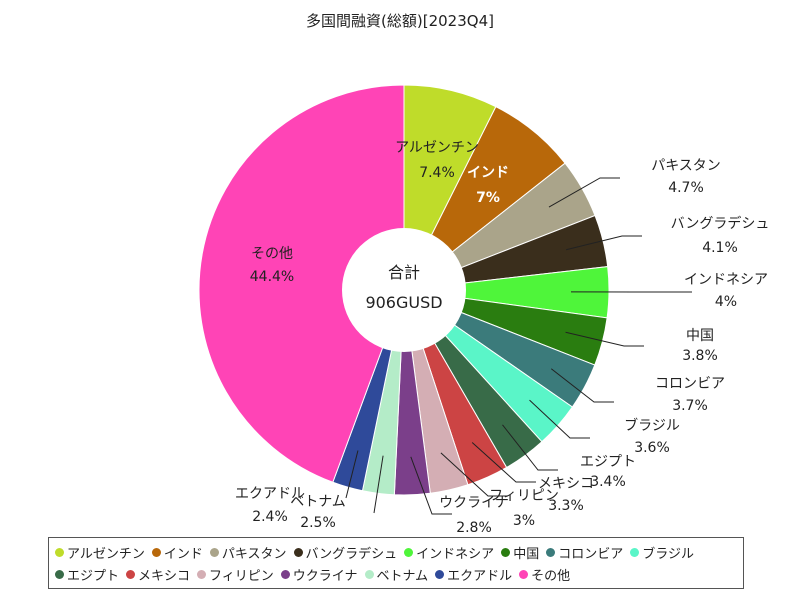  I want to click on legend-item: 中国, so click(520, 552).